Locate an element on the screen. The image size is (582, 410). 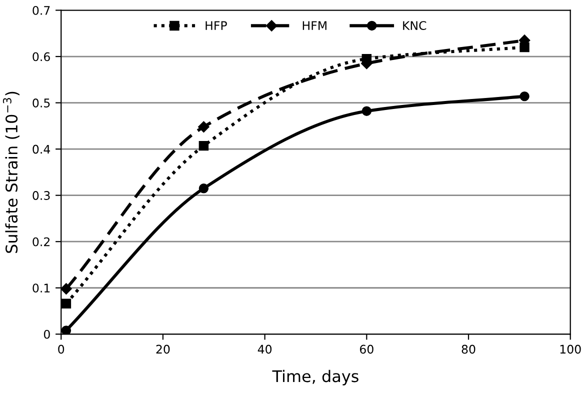
x-axis-title: Time, days is located at coordinates (315, 378).